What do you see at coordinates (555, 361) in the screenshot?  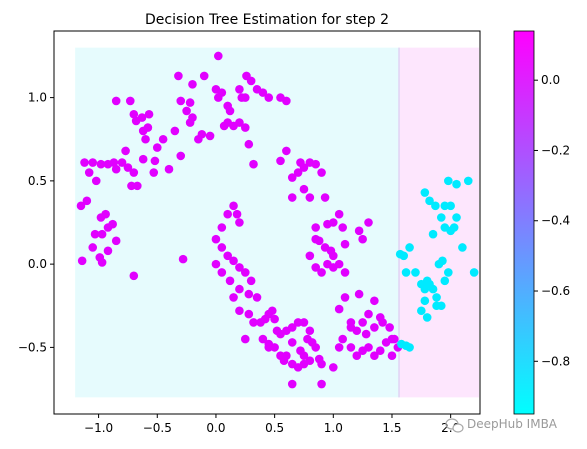 I see `colorbar-tick-label: −0.8` at bounding box center [555, 361].